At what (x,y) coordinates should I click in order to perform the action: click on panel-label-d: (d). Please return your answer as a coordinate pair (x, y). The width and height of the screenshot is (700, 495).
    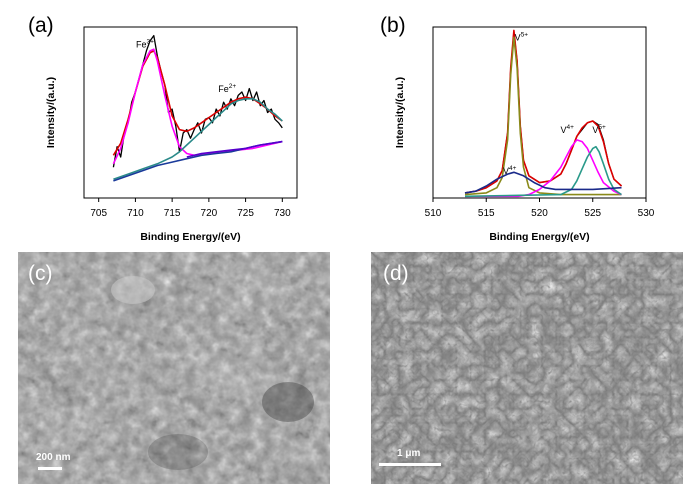
    Looking at the image, I should click on (396, 273).